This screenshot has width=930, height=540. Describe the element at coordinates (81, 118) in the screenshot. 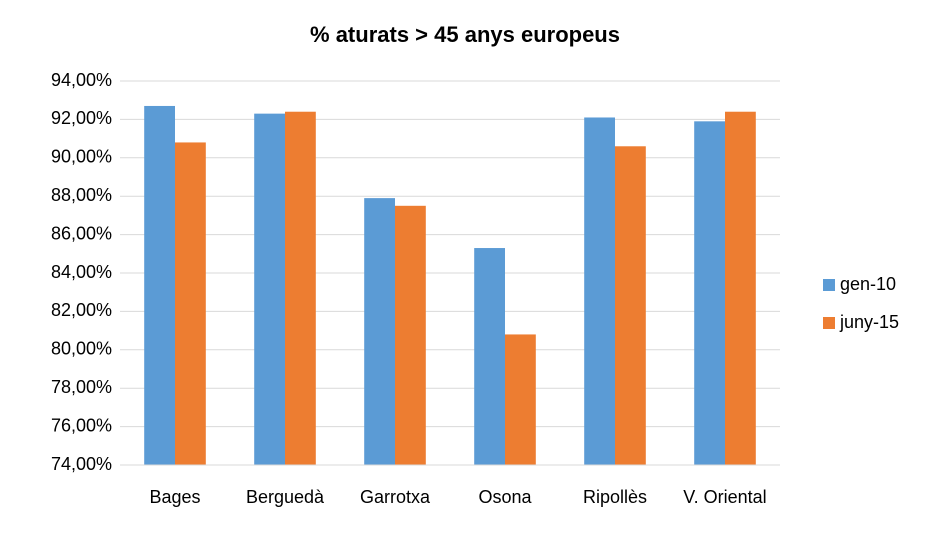

I see `y-tick-label: 92,00%` at that location.